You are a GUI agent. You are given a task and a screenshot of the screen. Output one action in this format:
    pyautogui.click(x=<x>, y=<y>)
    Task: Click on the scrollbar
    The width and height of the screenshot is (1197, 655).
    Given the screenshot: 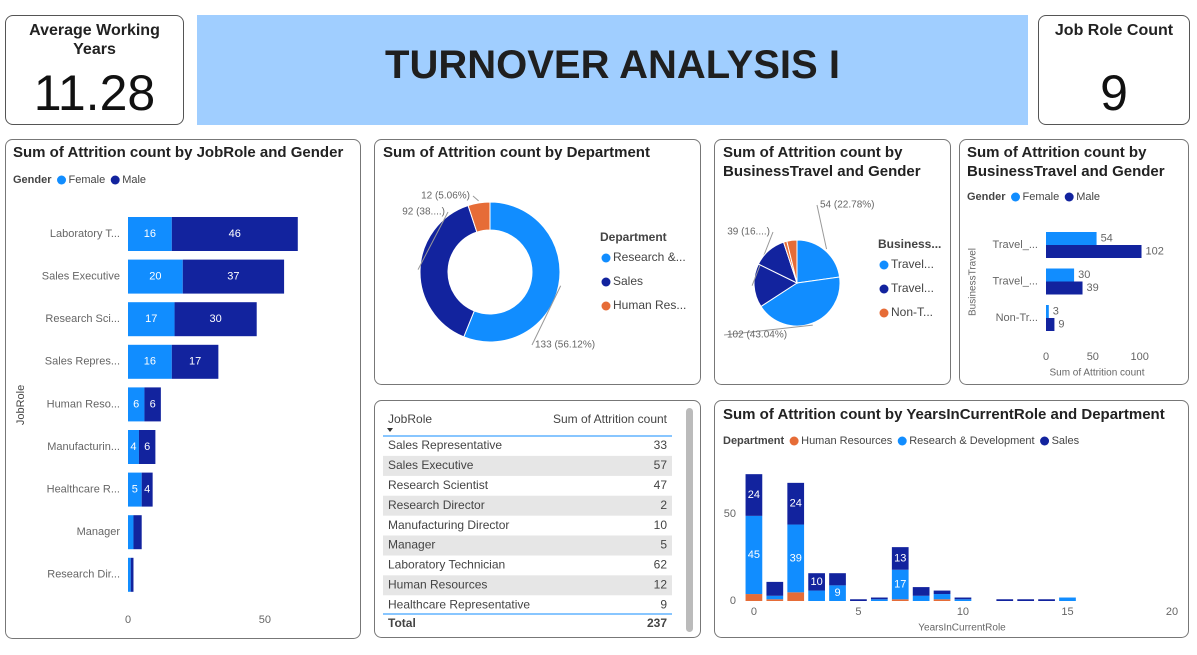 What is the action you would take?
    pyautogui.click(x=689, y=520)
    